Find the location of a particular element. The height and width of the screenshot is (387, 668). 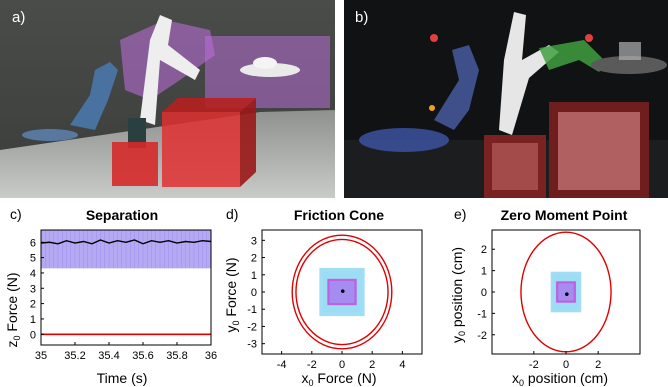

x-tick-label: -4 is located at coordinates (282, 365).